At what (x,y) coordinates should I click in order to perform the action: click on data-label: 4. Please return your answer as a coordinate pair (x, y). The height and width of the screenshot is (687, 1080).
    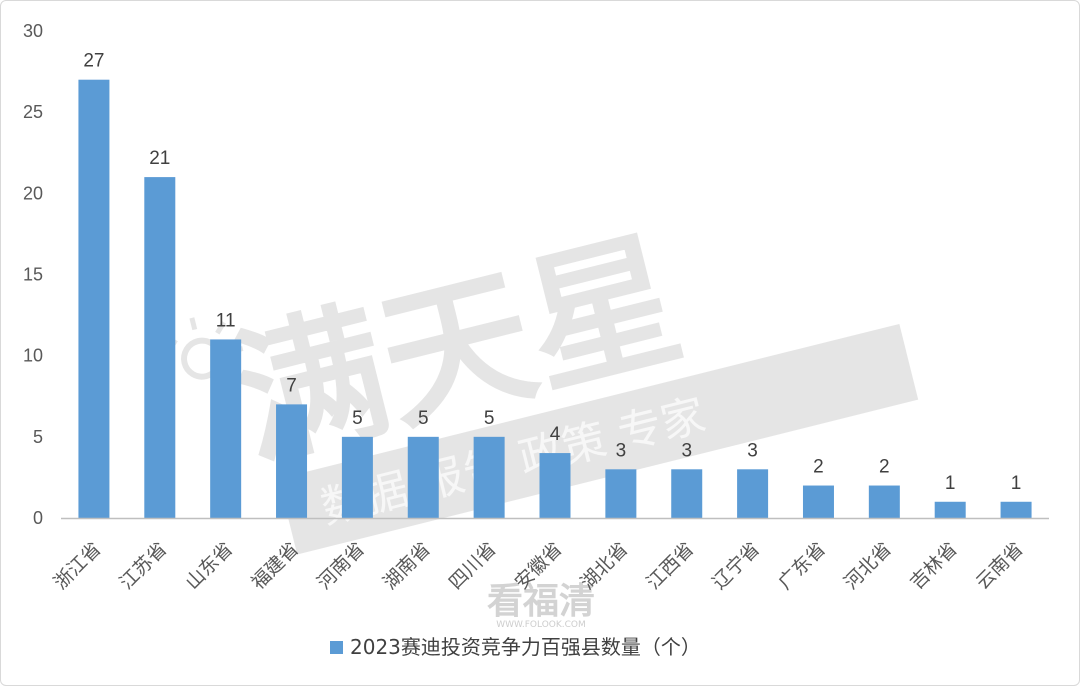
    Looking at the image, I should click on (555, 434).